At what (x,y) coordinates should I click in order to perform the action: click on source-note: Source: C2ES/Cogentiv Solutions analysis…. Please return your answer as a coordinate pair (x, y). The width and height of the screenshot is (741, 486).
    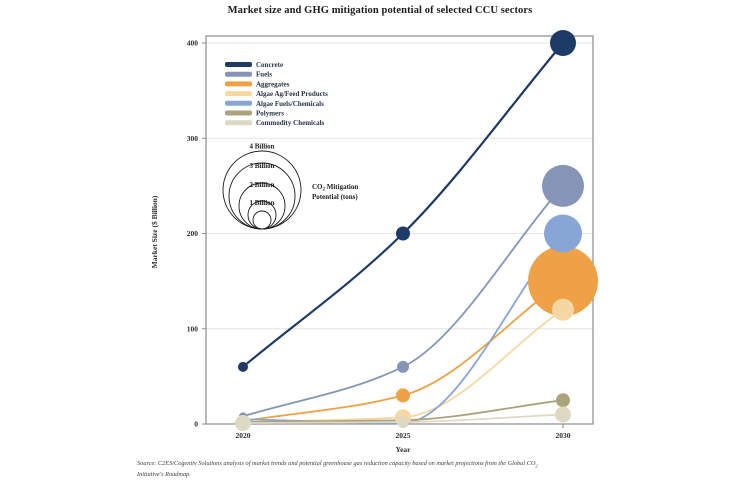
    Looking at the image, I should click on (382, 469).